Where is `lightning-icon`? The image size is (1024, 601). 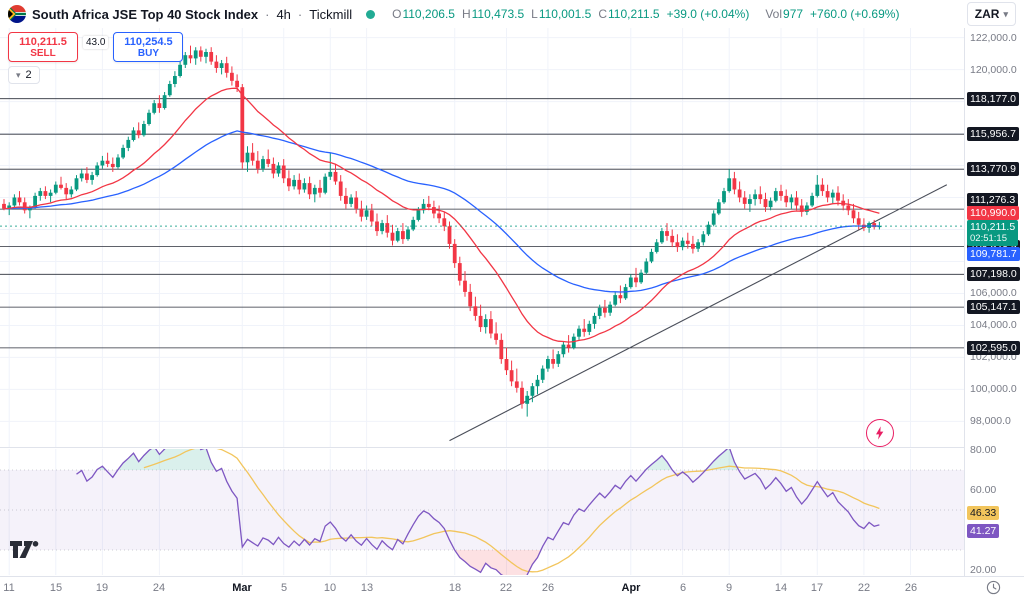 lightning-icon is located at coordinates (880, 433).